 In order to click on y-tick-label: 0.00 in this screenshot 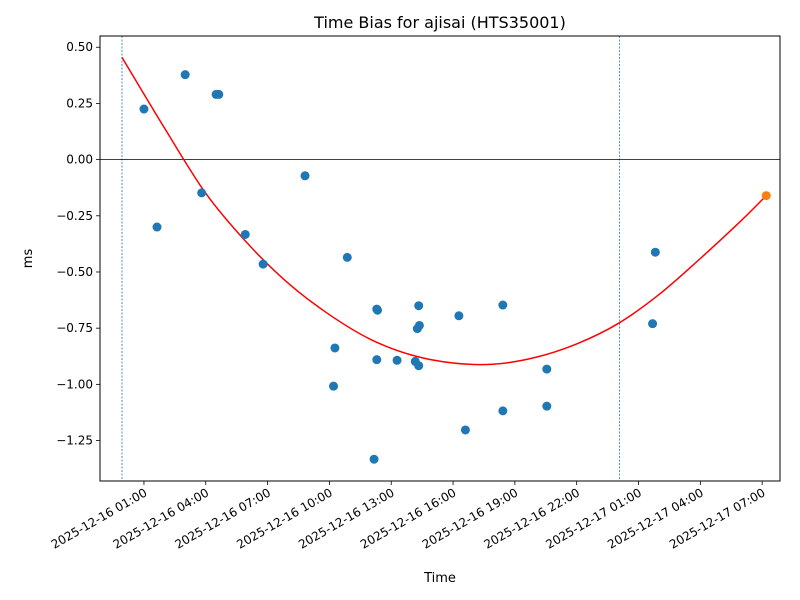, I will do `click(79, 160)`.